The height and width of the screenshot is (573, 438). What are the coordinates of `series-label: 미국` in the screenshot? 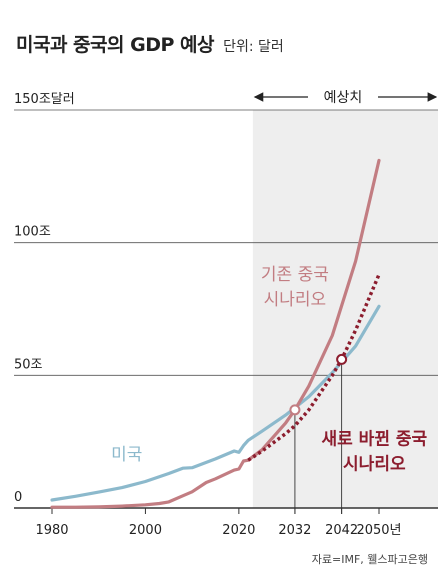 It's located at (126, 455).